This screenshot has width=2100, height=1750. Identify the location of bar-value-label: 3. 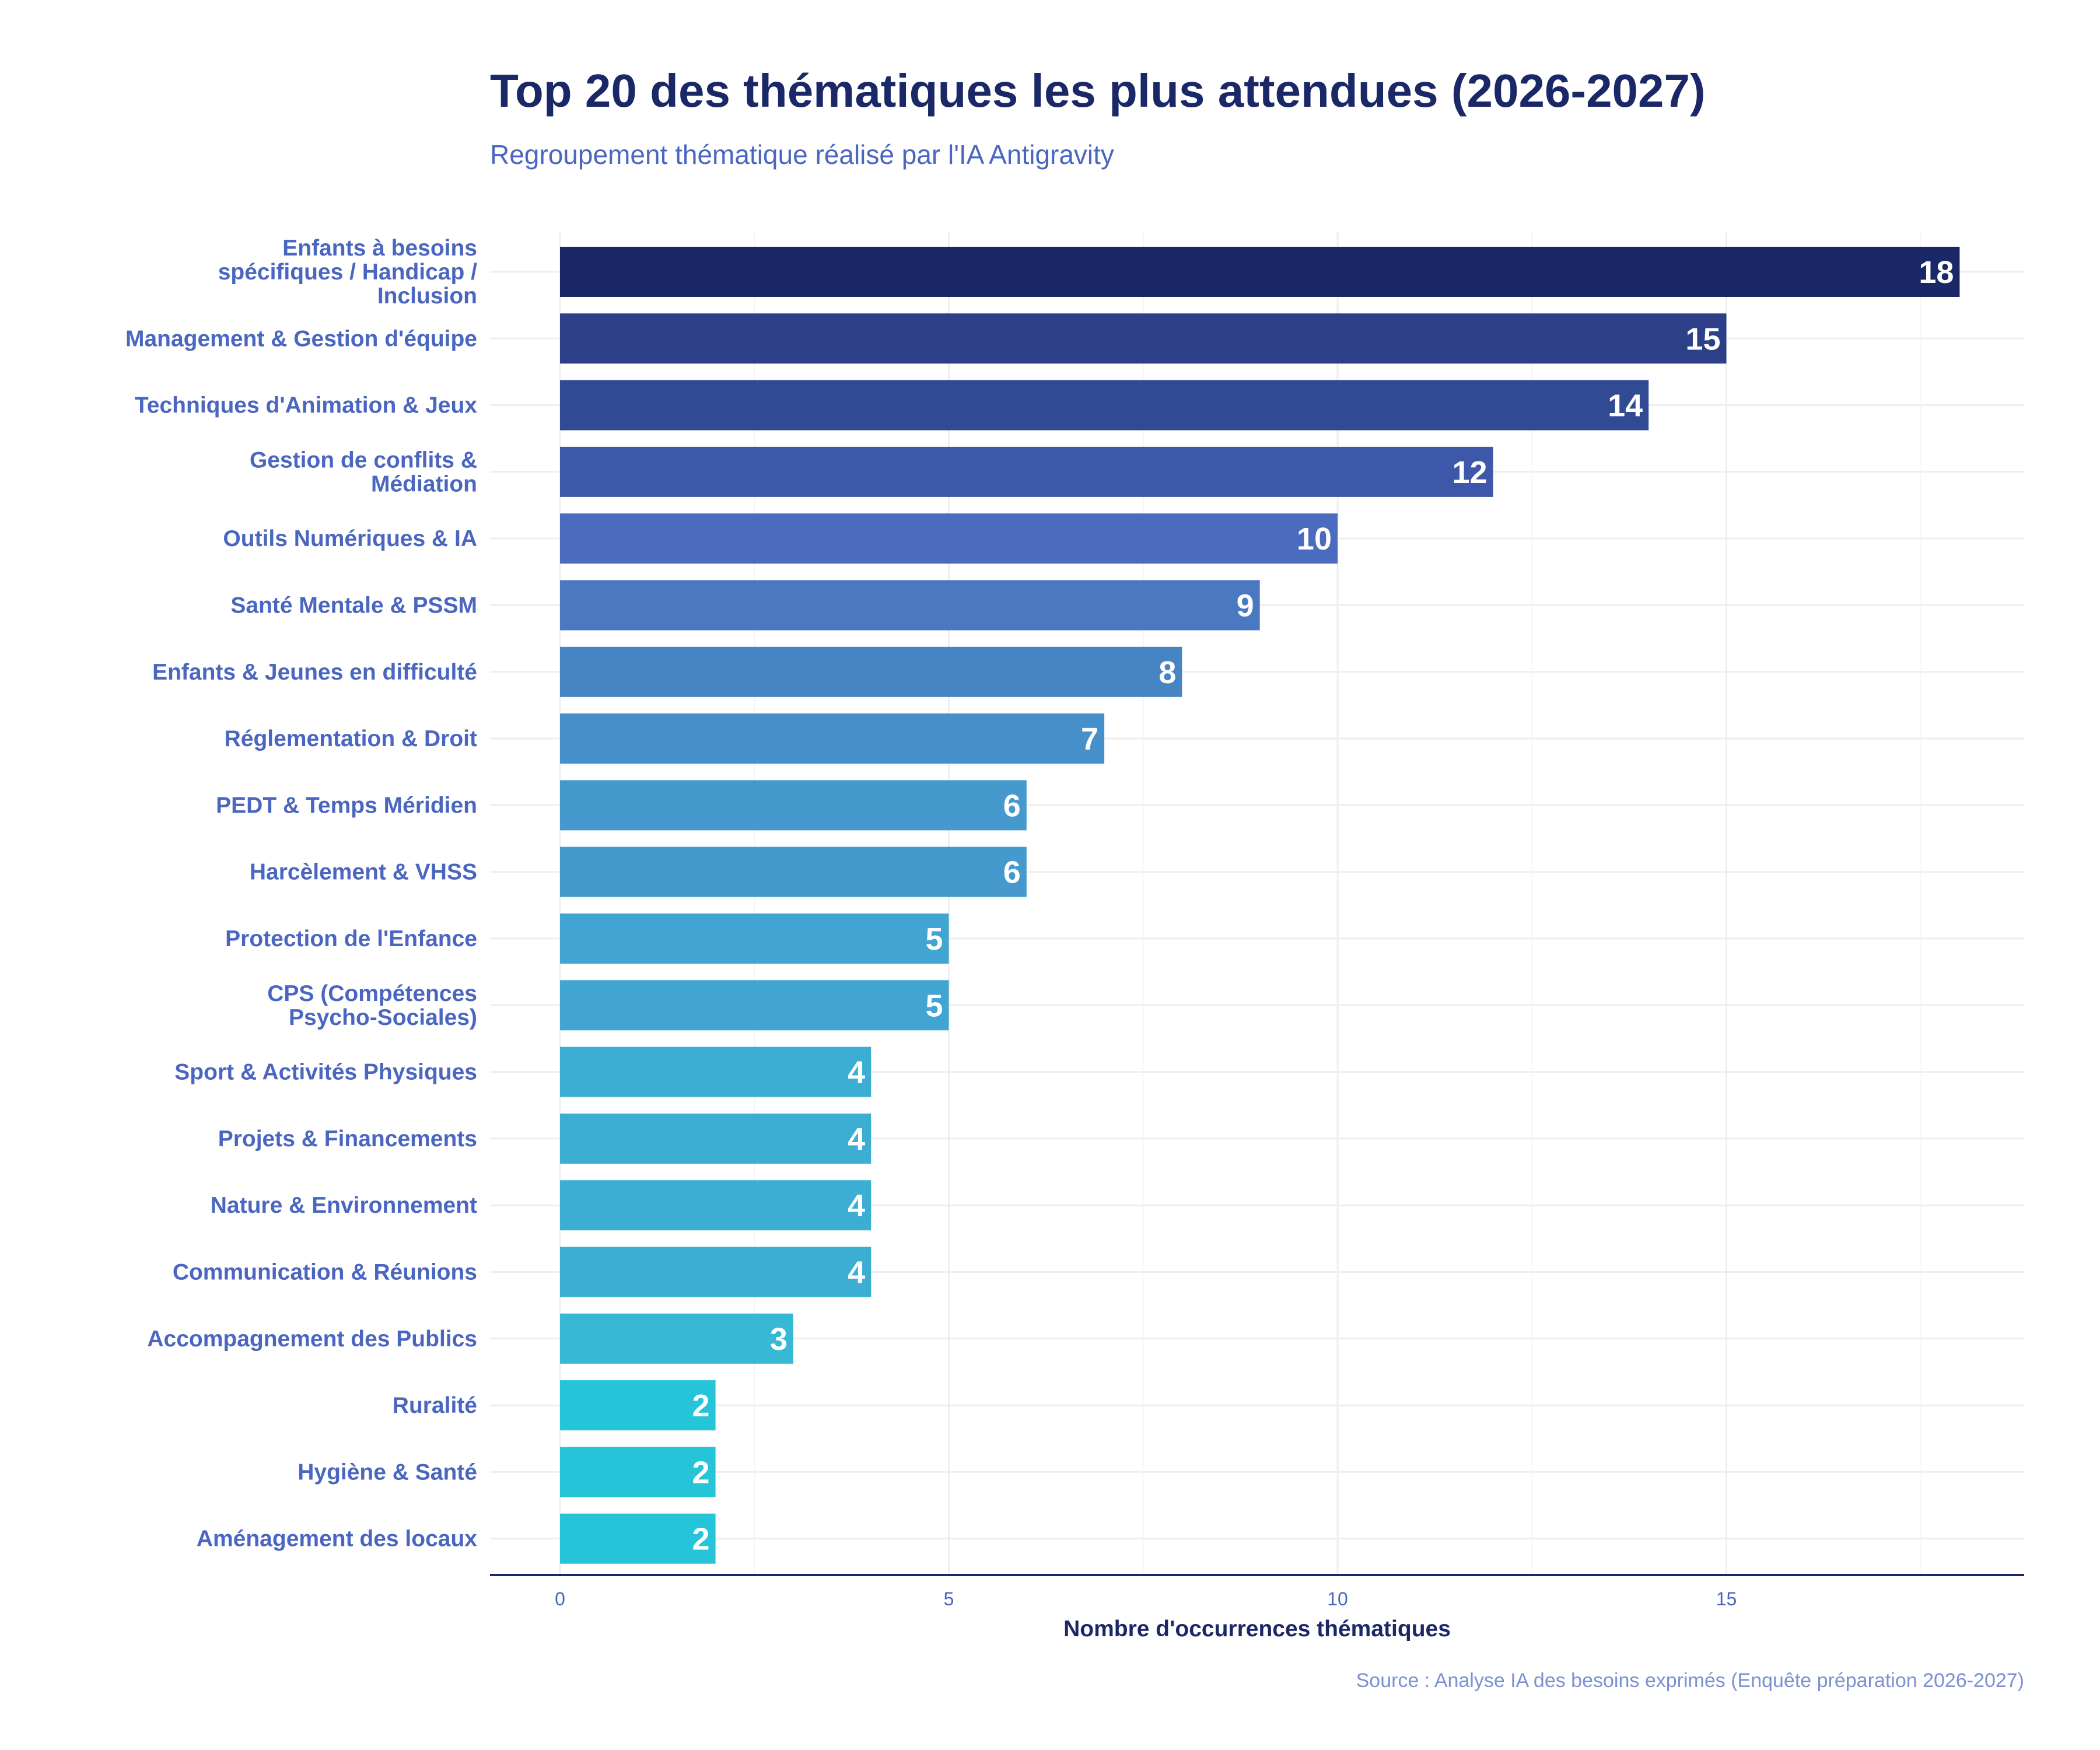
(779, 1339).